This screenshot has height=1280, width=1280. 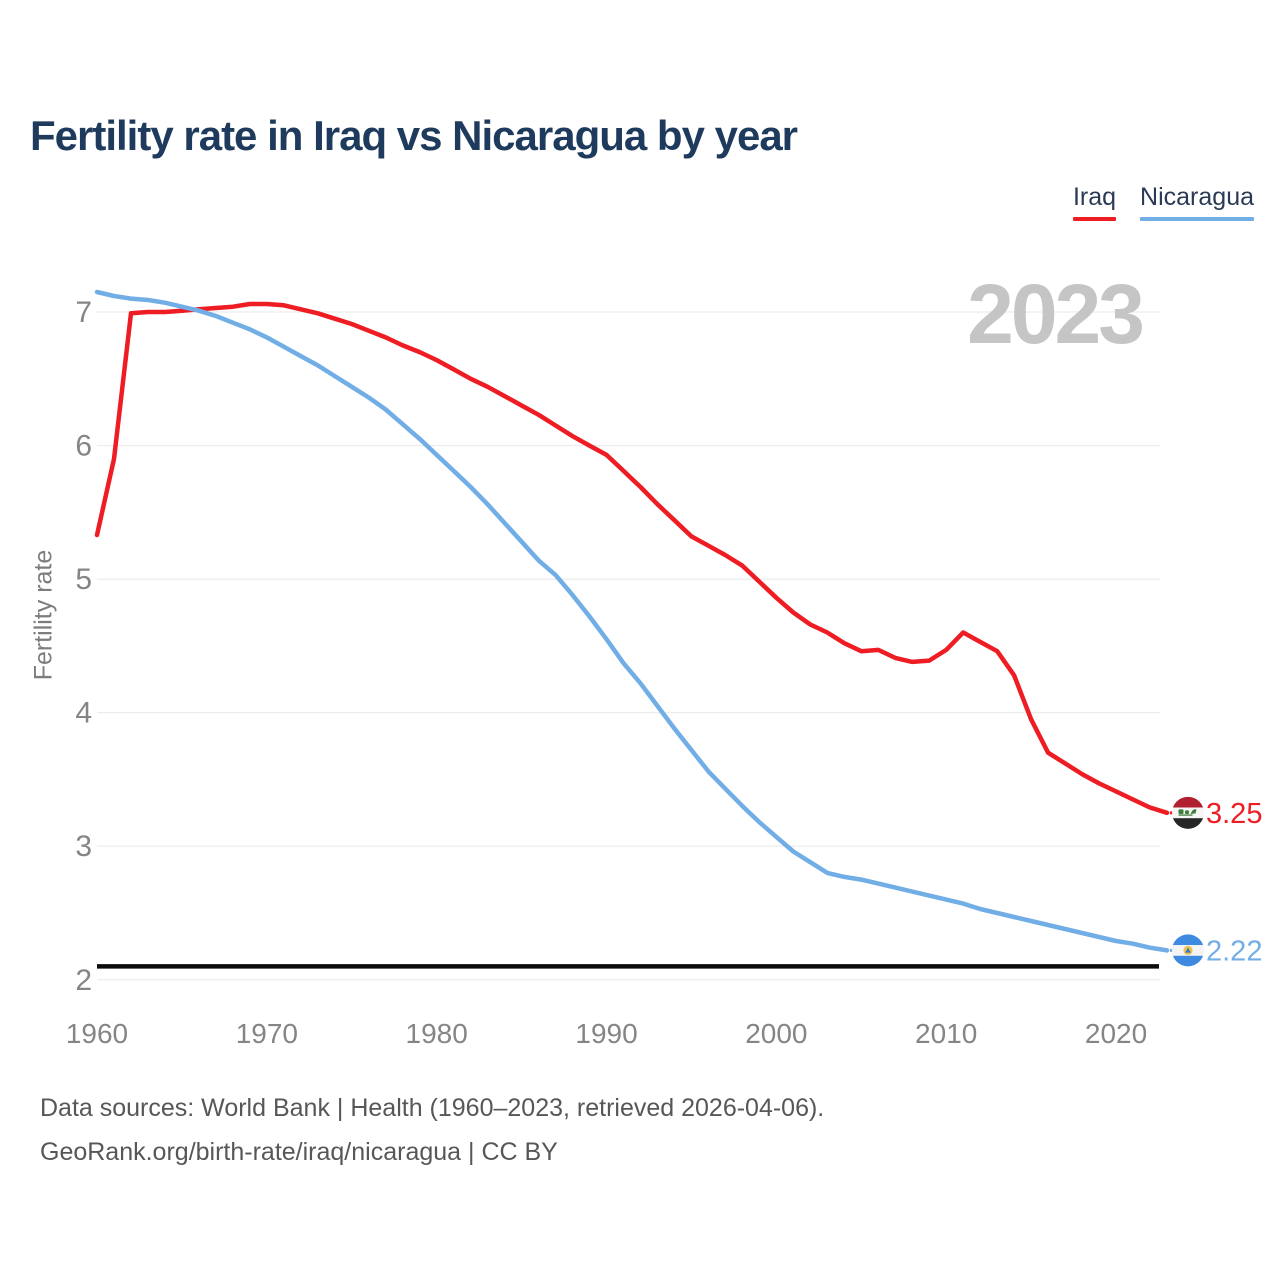 I want to click on legend: Iraq Nicaragua, so click(x=1163, y=202).